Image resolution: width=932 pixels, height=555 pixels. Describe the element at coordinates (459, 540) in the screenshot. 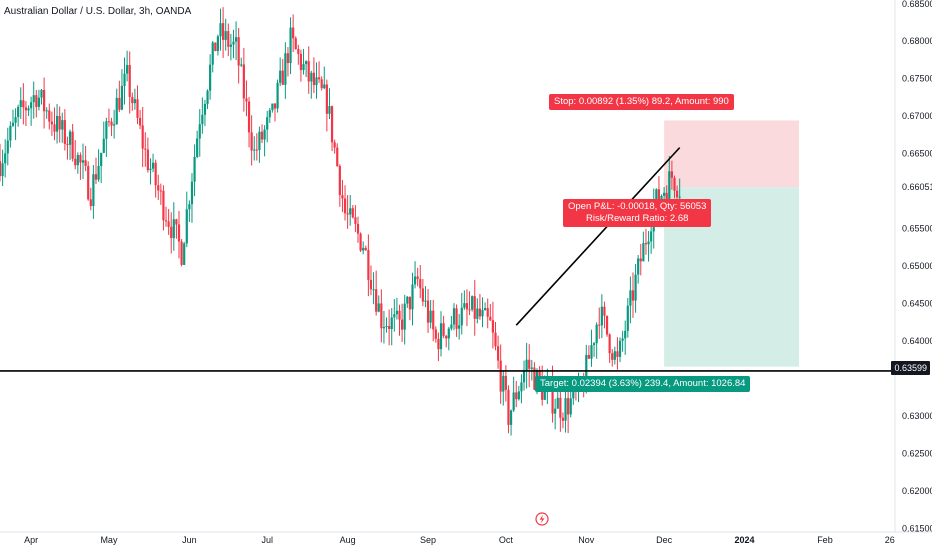

I see `time-axis: Apr May Jun Jul Aug Sep Oct Nov Dec 2024 Feb 26` at that location.